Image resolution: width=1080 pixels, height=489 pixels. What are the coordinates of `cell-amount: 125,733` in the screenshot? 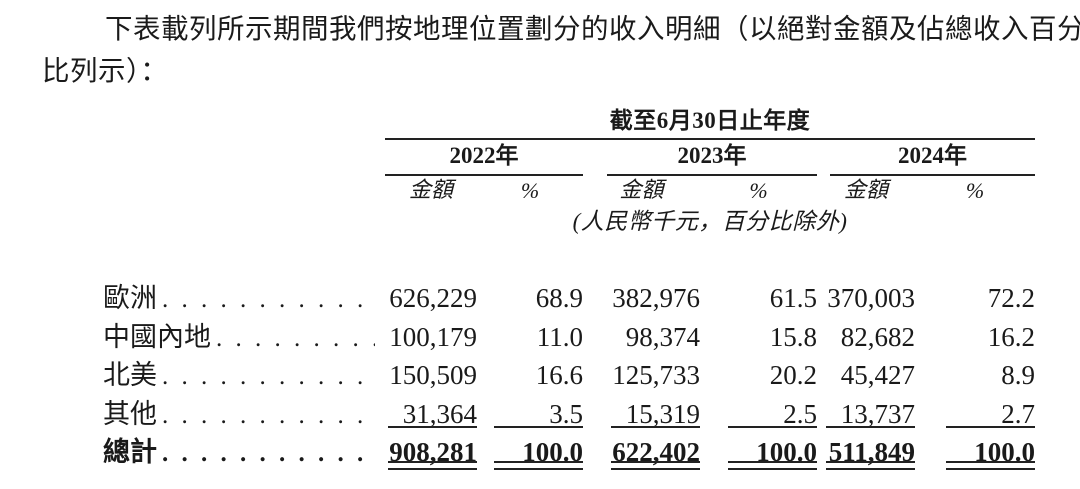 It's located at (656, 375).